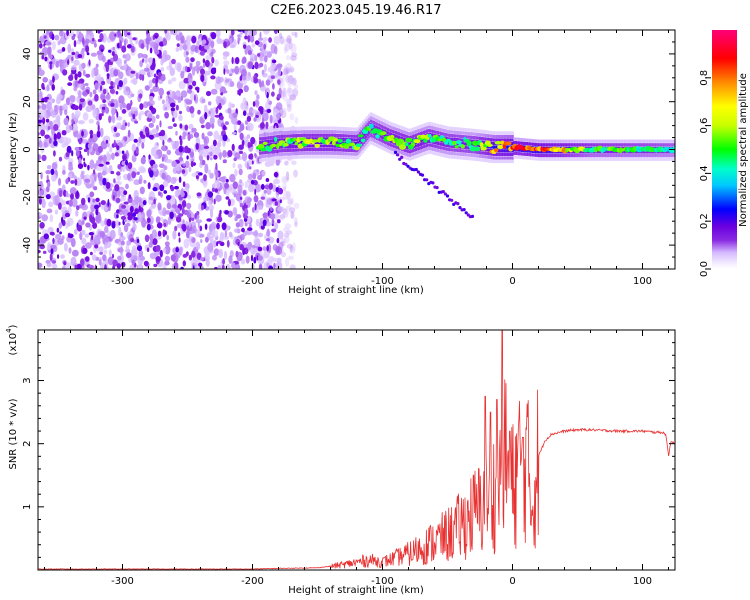 This screenshot has height=600, width=750. Describe the element at coordinates (642, 581) in the screenshot. I see `snr-x-tick-label: 100` at that location.